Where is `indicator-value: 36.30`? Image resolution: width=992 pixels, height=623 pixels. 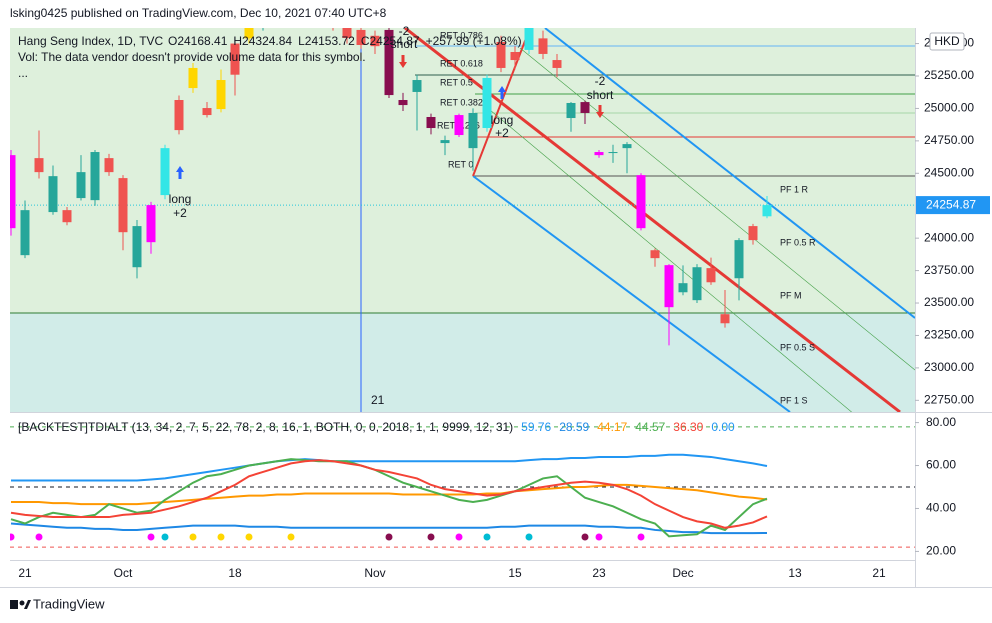
indicator-value: 36.30 is located at coordinates (688, 427).